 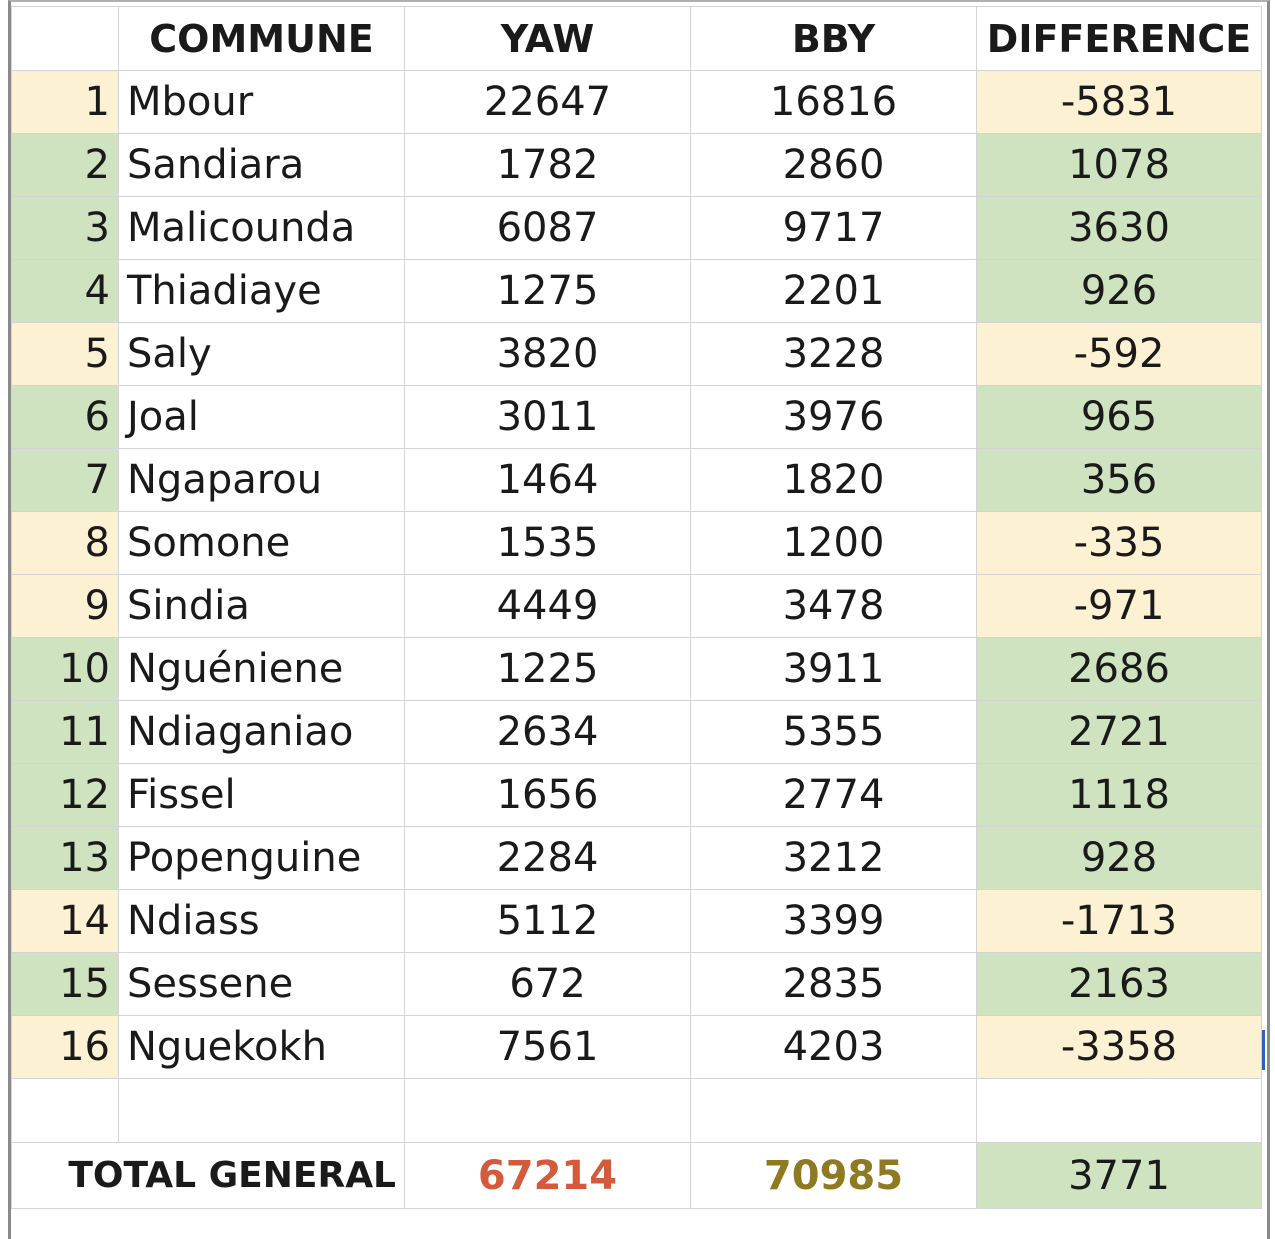 I want to click on total-bby: 70985, so click(x=833, y=1175).